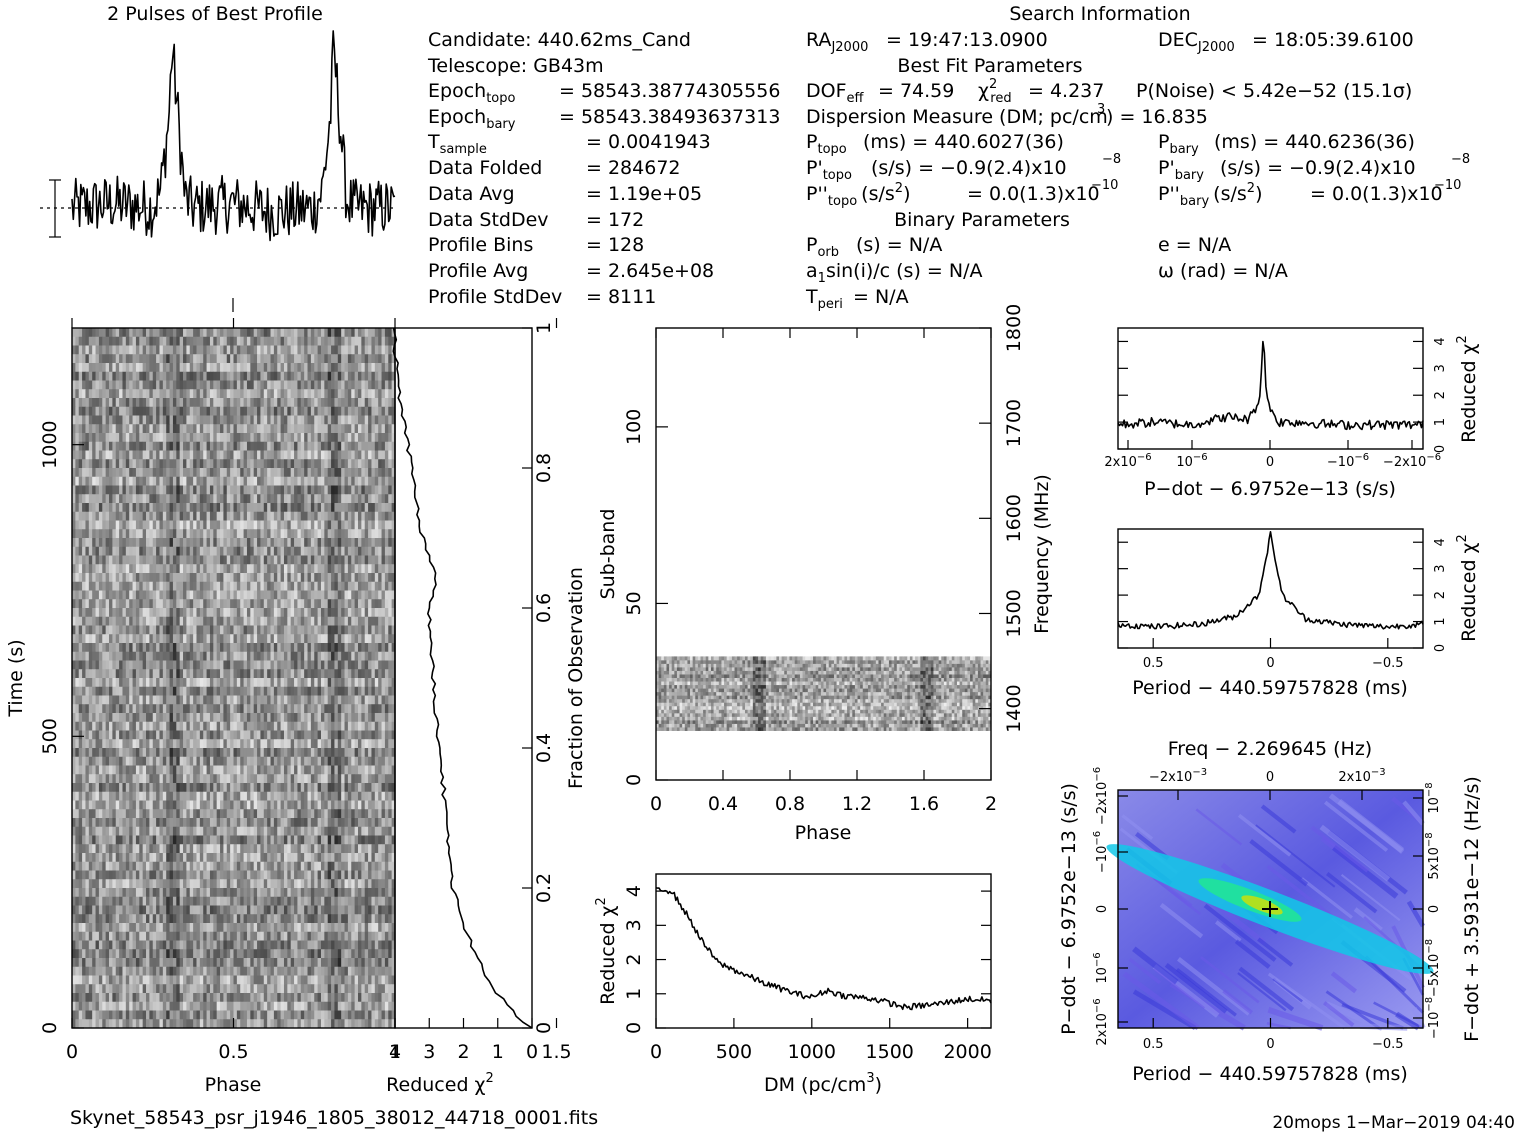  I want to click on search-info-title: Search Information, so click(1099, 14).